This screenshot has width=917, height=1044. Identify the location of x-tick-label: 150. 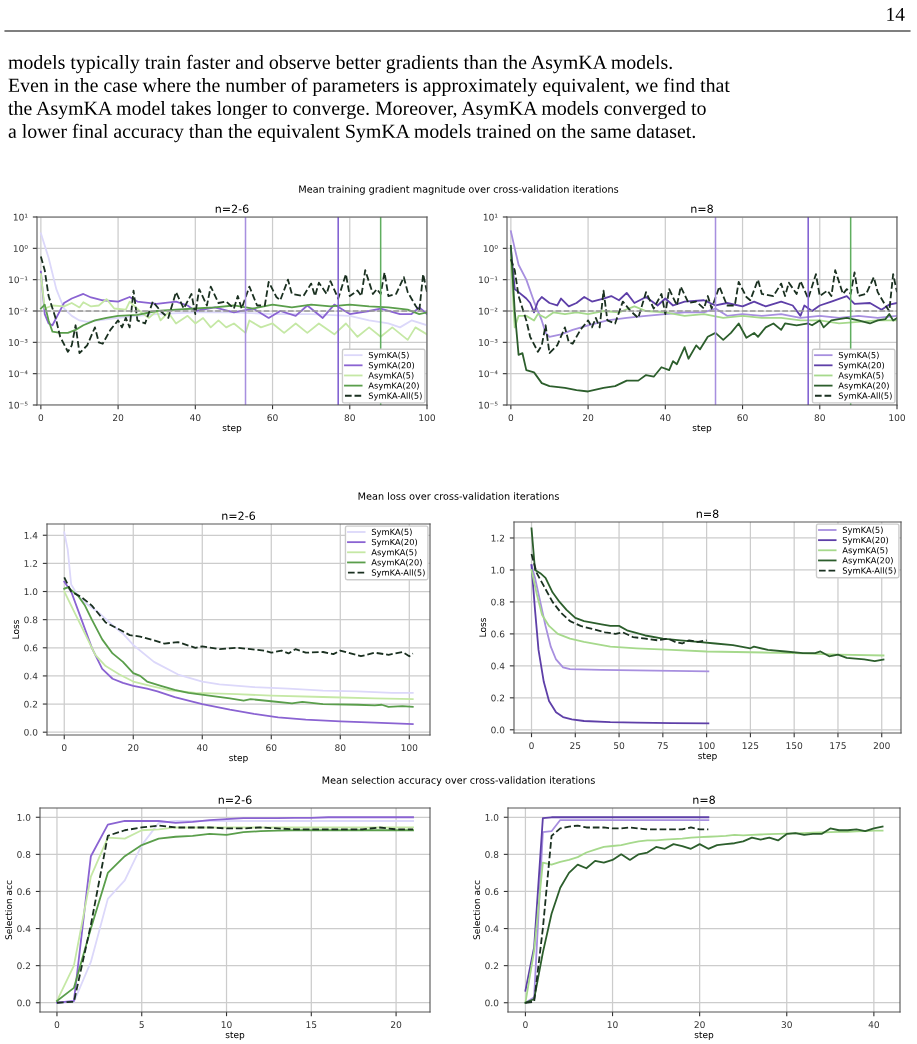
(794, 746).